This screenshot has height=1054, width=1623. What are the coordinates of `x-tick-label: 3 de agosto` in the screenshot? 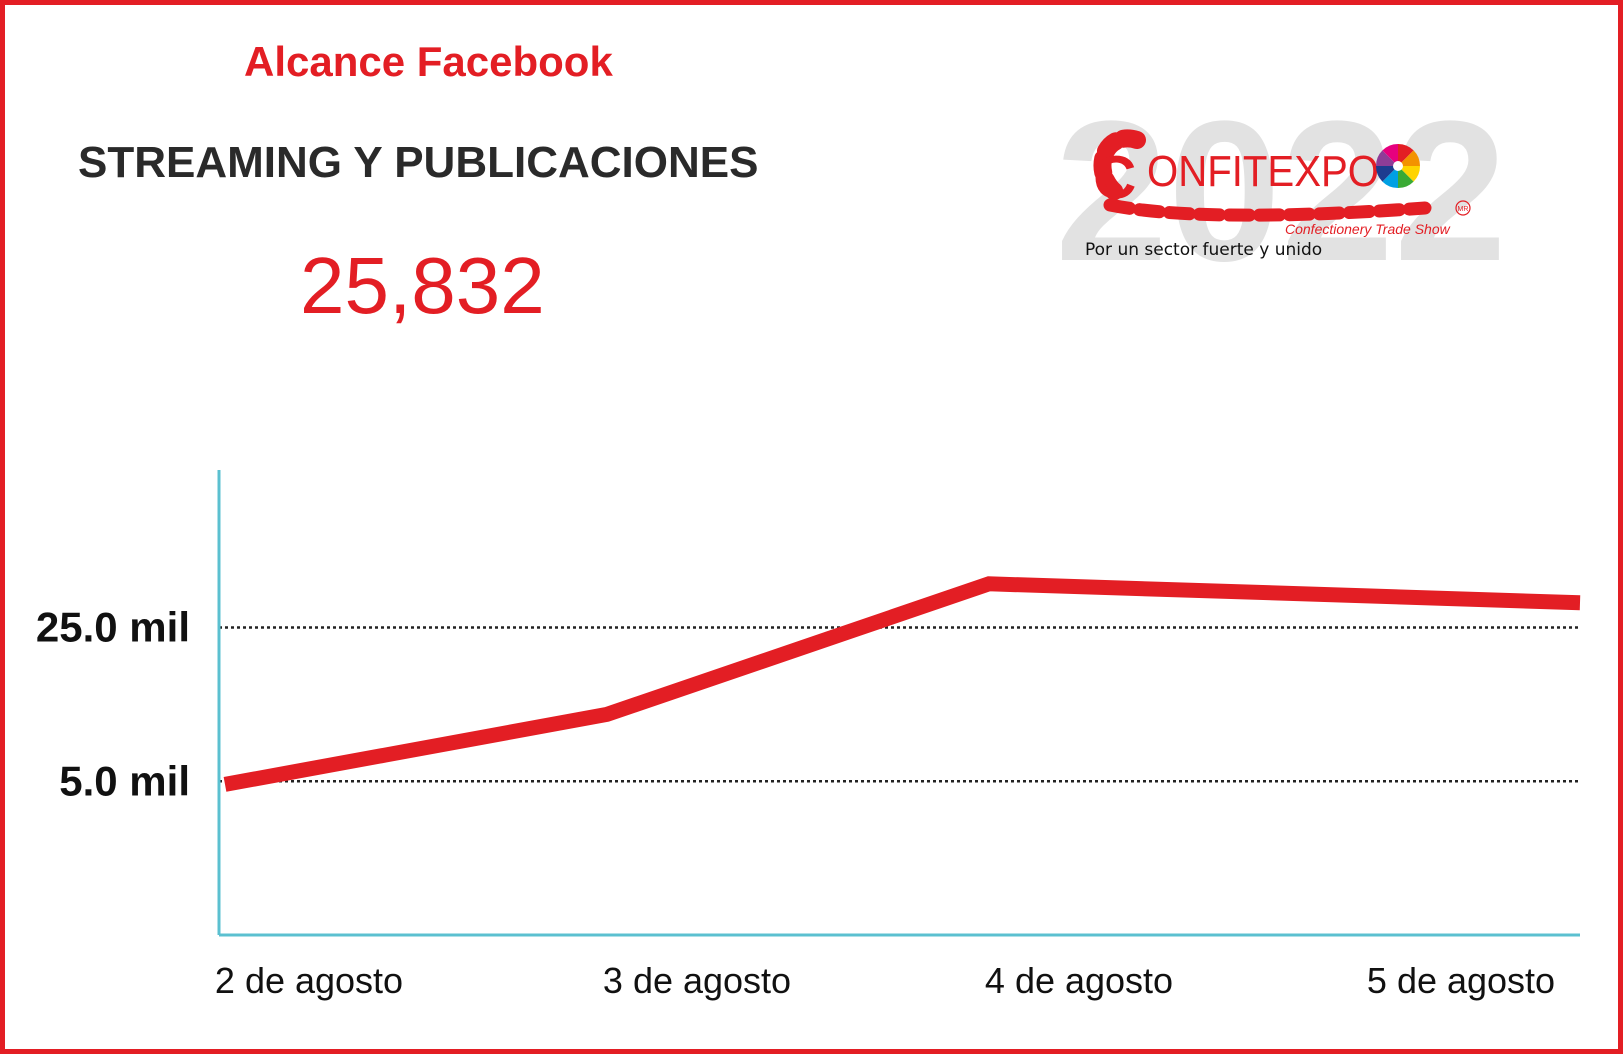 It's located at (697, 980).